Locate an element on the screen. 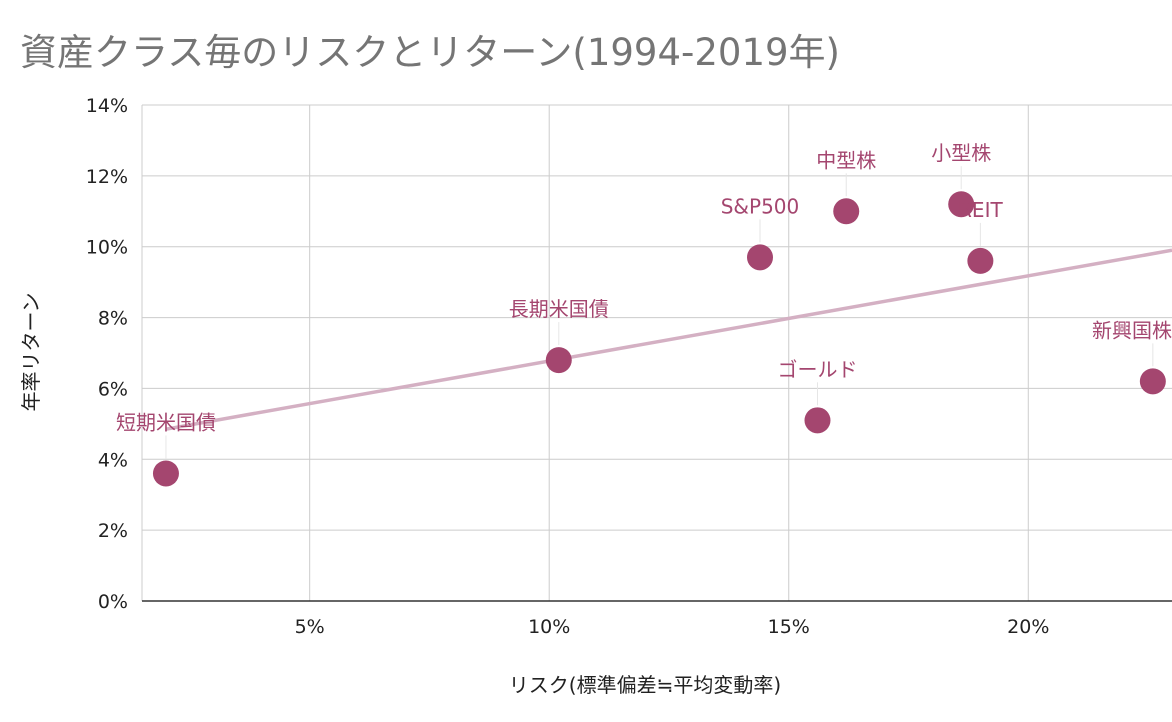 The height and width of the screenshot is (722, 1172). point-label: 短期米国債 is located at coordinates (166, 422).